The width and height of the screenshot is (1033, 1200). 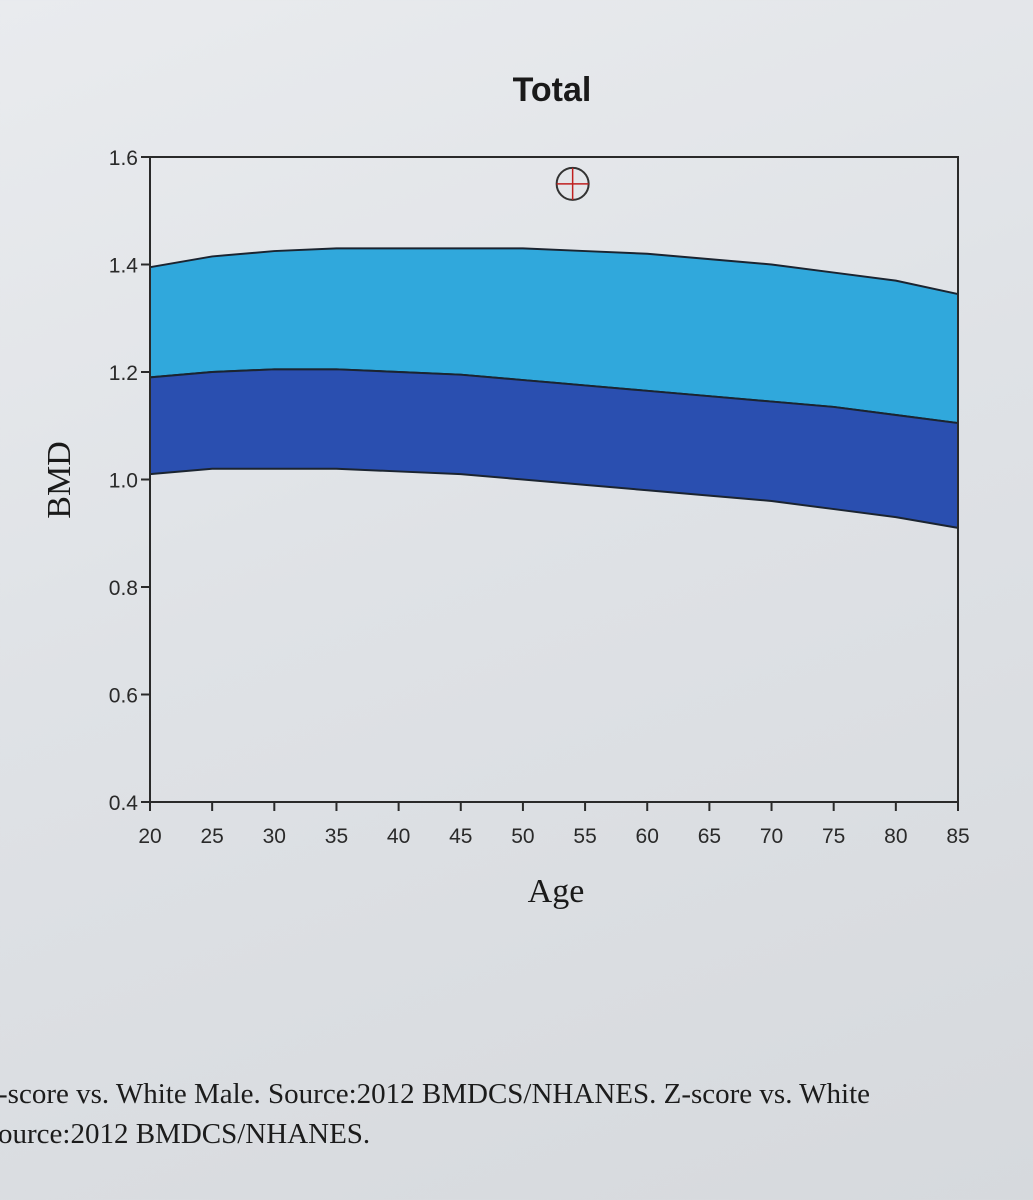 What do you see at coordinates (895, 836) in the screenshot?
I see `x-tick-label: 80` at bounding box center [895, 836].